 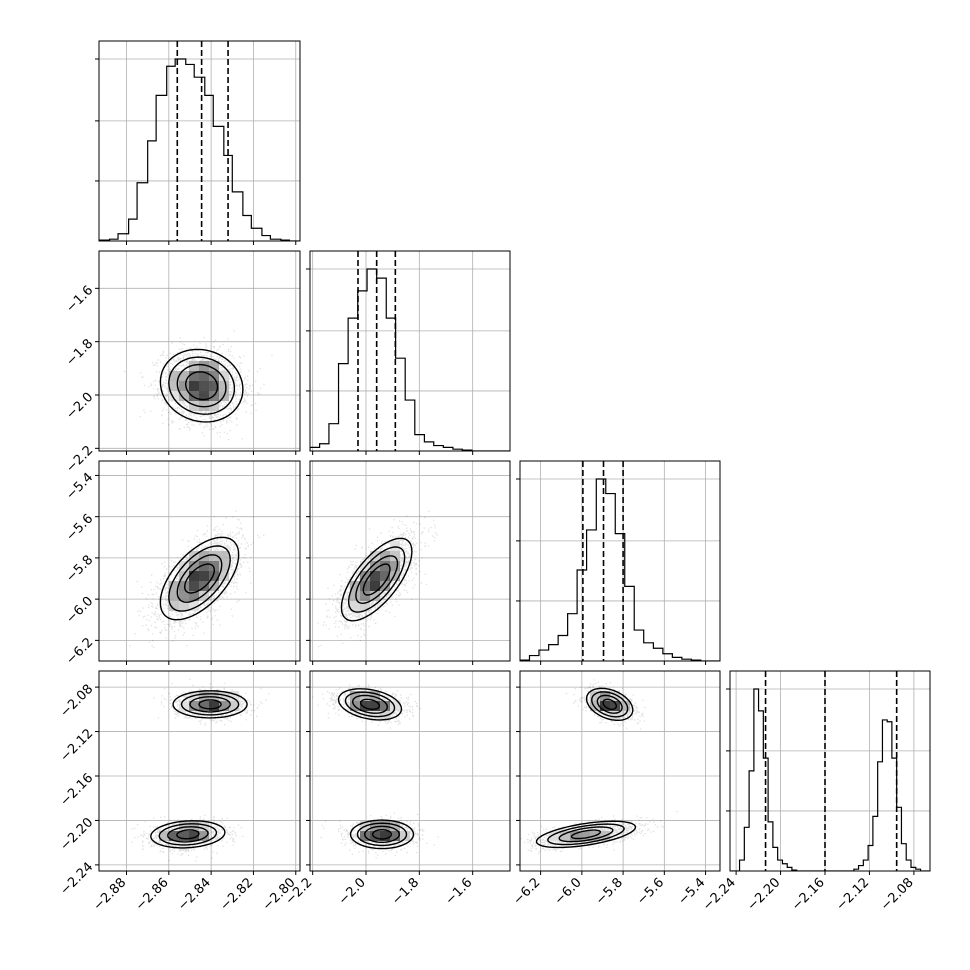 I want to click on y-tick-label: −5.8, so click(x=79, y=569).